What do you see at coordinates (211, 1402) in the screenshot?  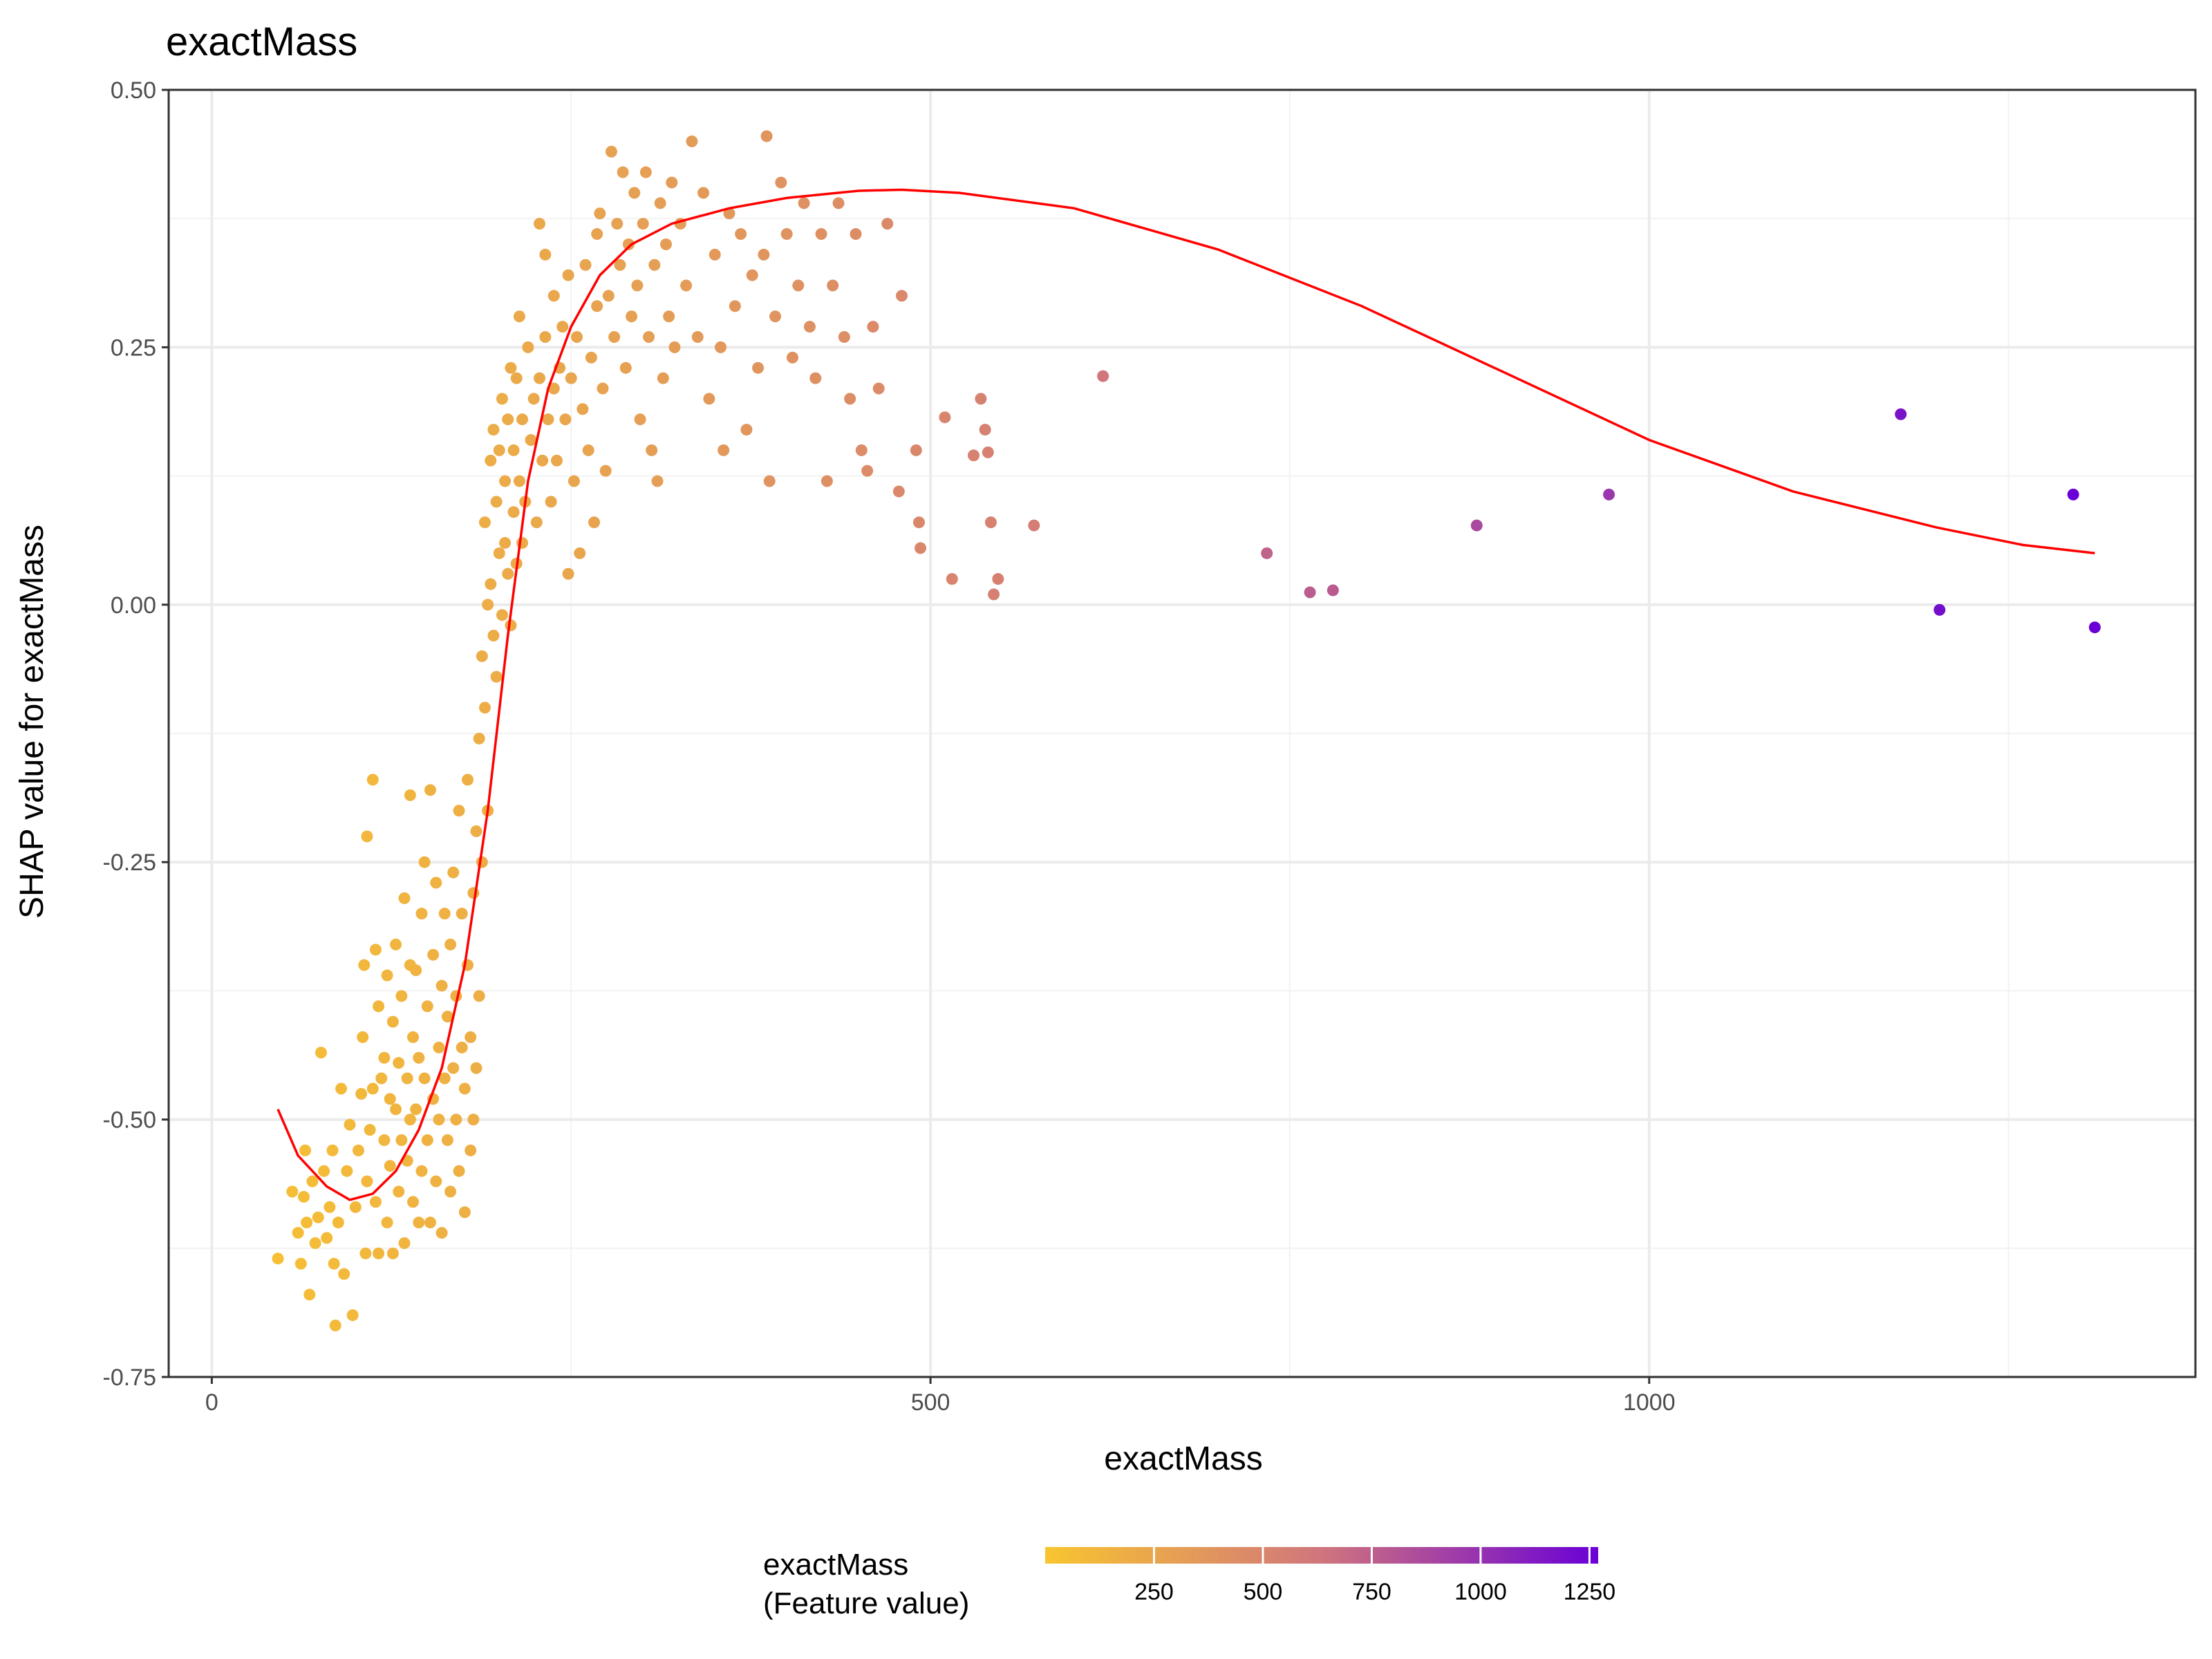 I see `x-tick-label: 0` at bounding box center [211, 1402].